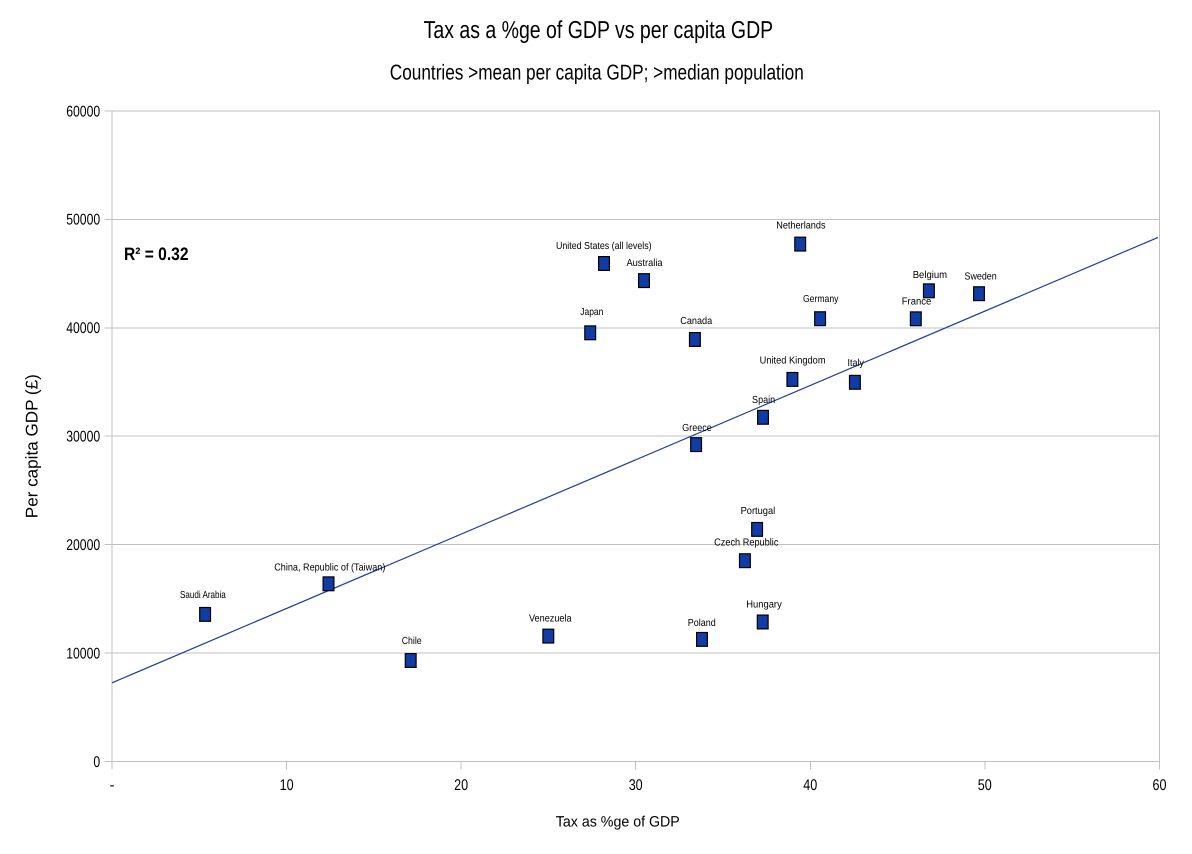 The width and height of the screenshot is (1192, 854). Describe the element at coordinates (83, 111) in the screenshot. I see `svg-text: 60000` at that location.